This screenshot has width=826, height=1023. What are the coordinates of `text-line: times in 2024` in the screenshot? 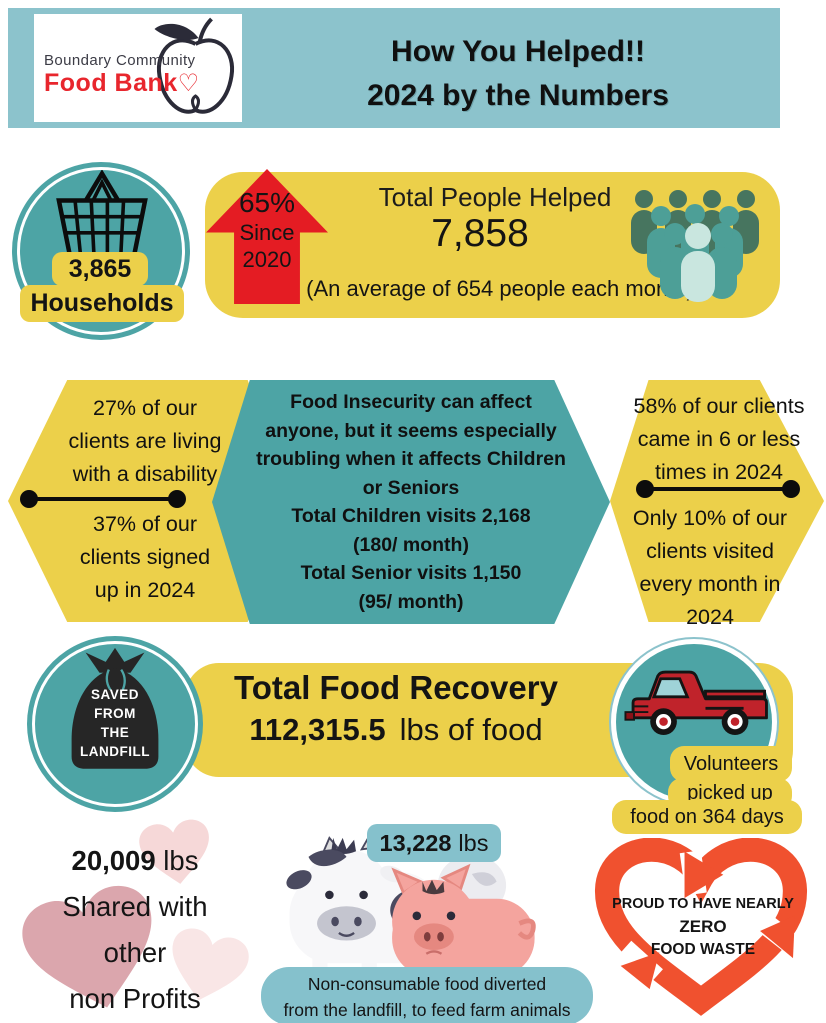 It's located at (719, 472).